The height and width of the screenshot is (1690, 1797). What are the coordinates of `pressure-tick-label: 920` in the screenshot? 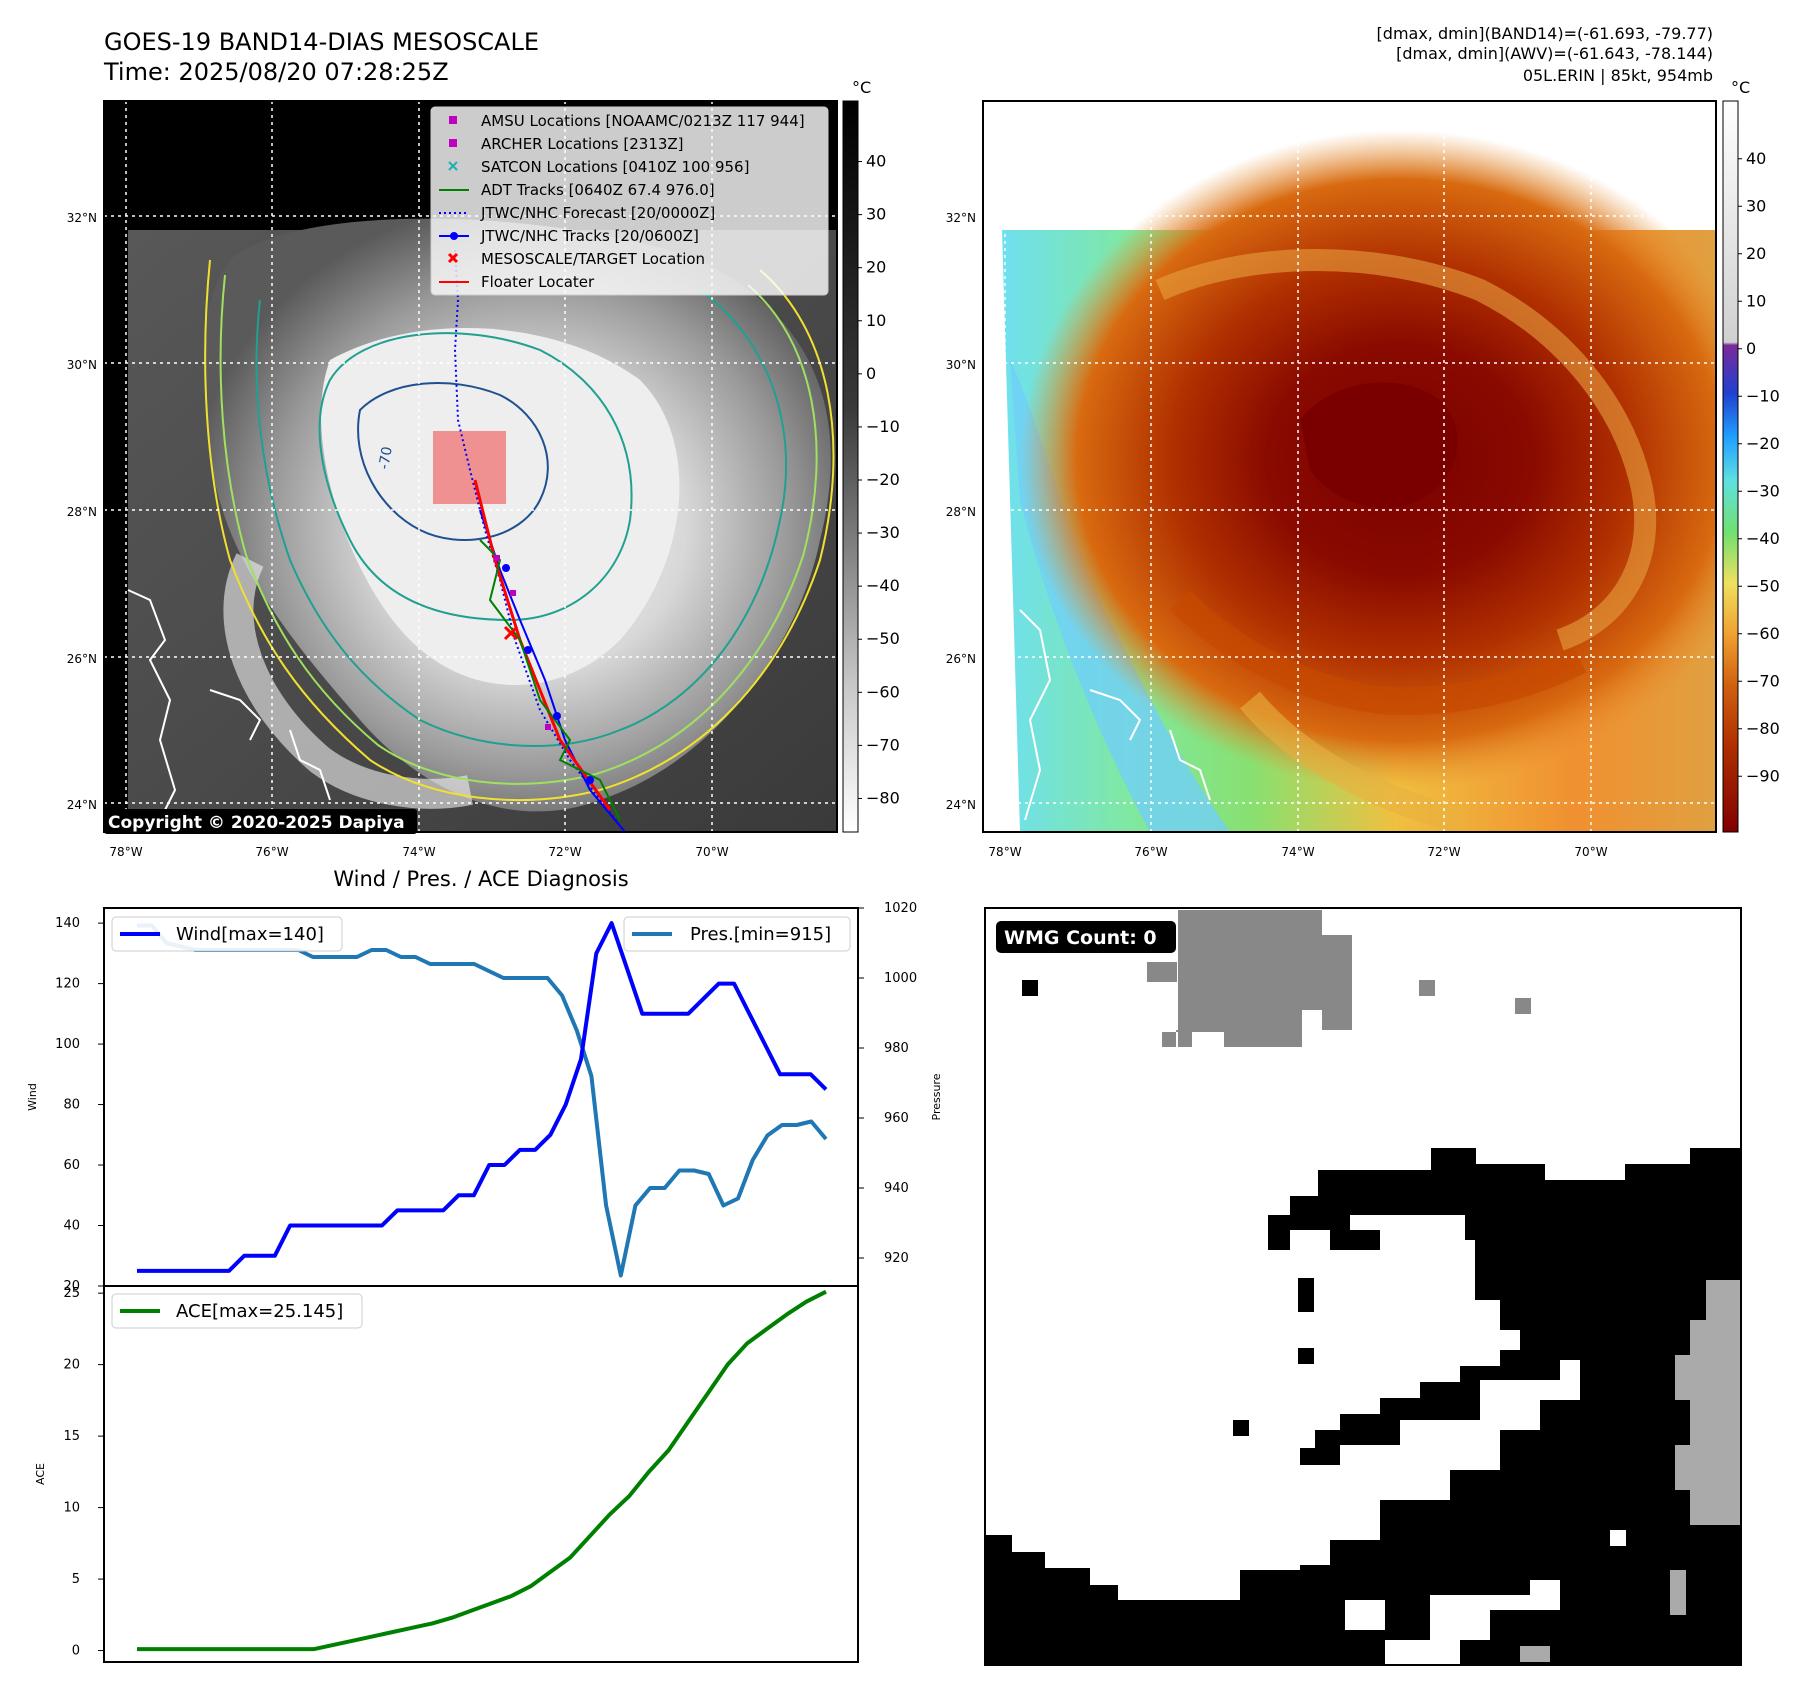 It's located at (896, 1258).